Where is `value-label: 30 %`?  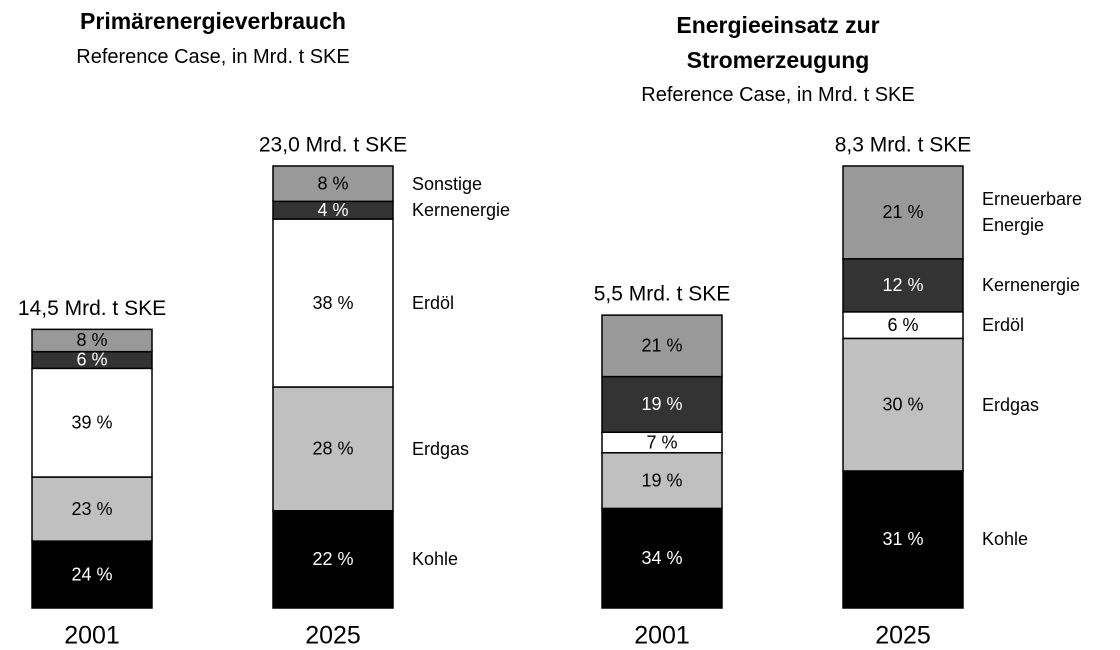 value-label: 30 % is located at coordinates (902, 404).